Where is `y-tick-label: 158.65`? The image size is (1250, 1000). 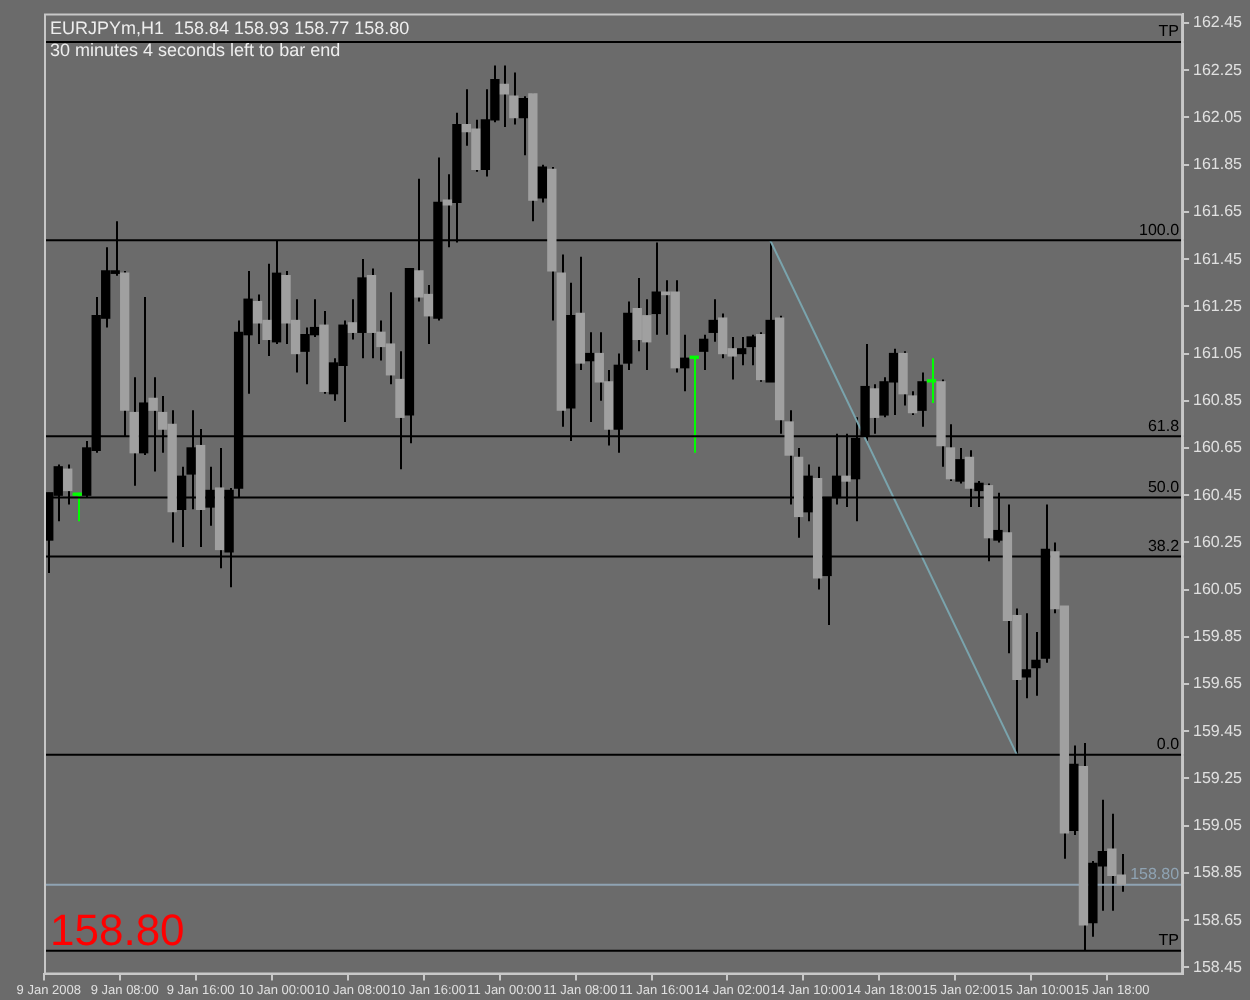
y-tick-label: 158.65 is located at coordinates (1218, 919).